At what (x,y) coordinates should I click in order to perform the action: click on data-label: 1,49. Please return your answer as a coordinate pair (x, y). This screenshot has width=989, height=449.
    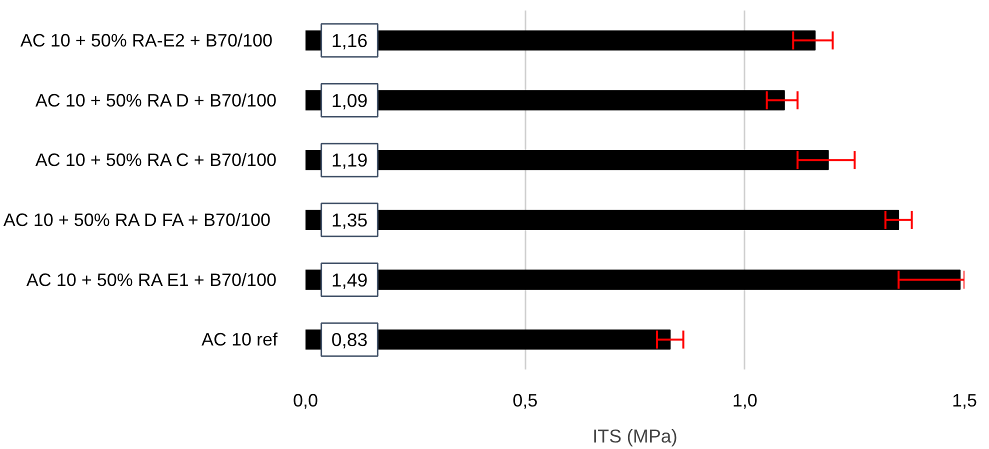
    Looking at the image, I should click on (349, 279).